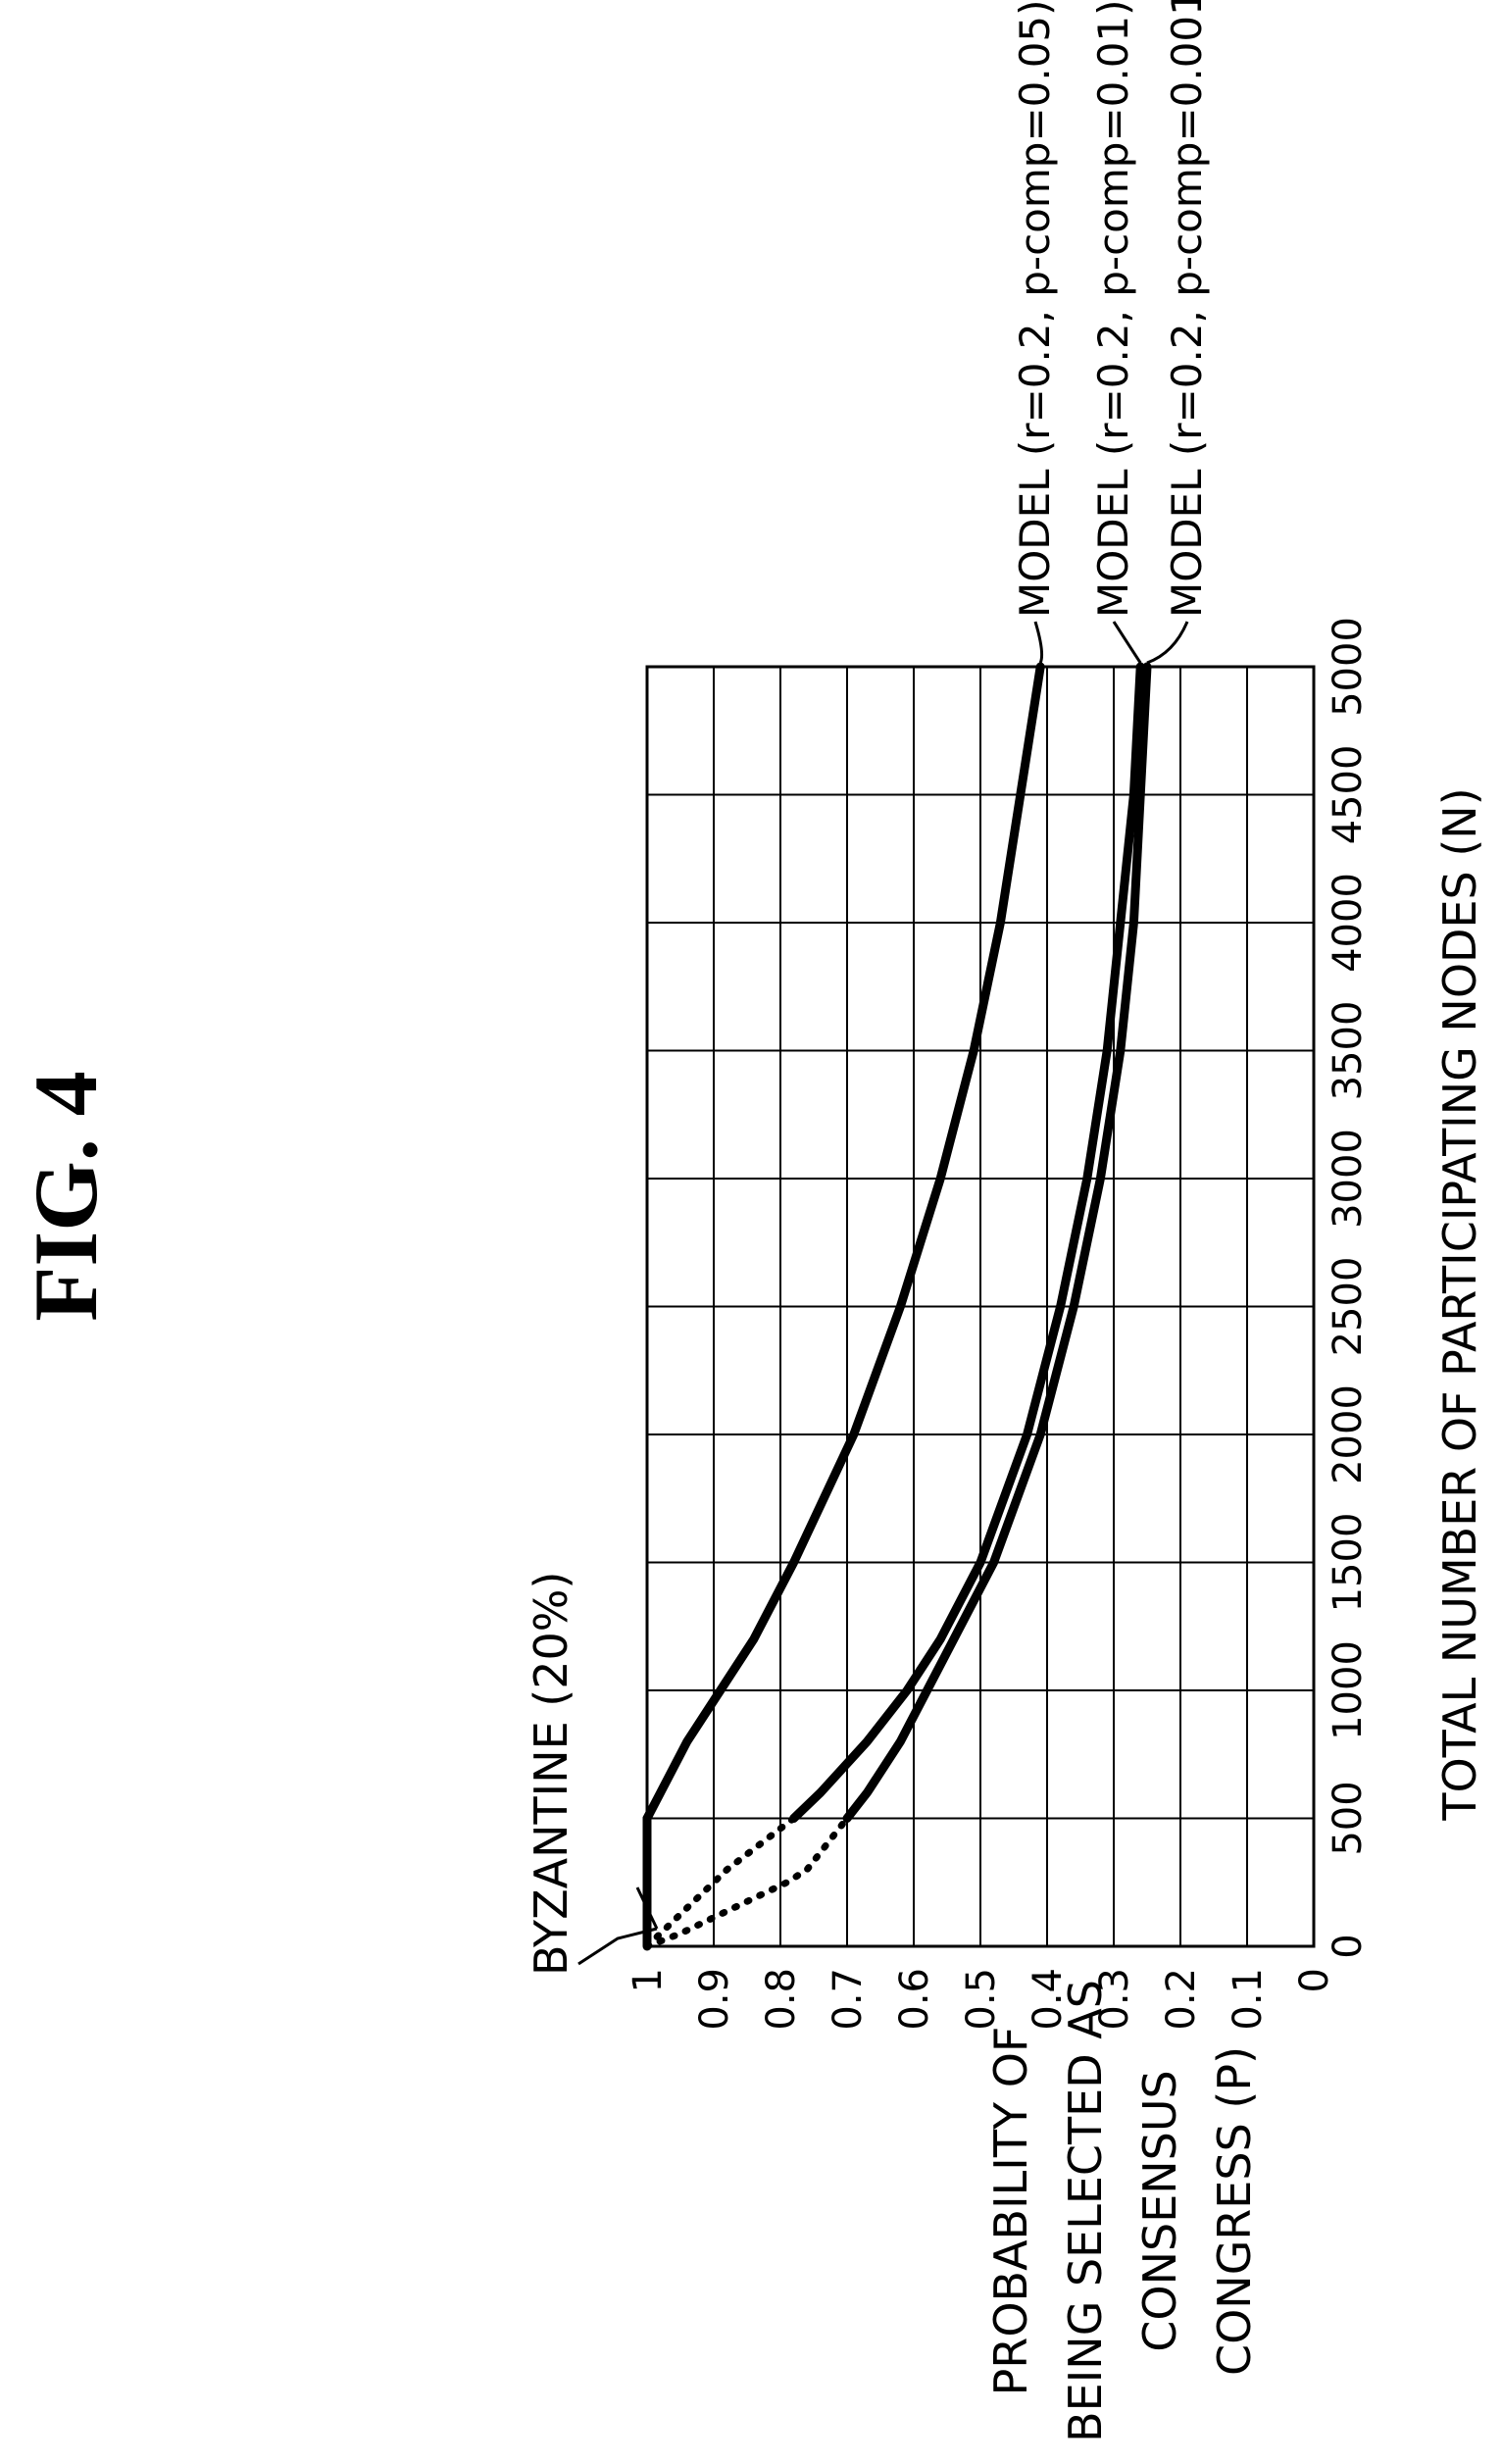  What do you see at coordinates (1048, 1999) in the screenshot?
I see `y-tick-label: 0.4` at bounding box center [1048, 1999].